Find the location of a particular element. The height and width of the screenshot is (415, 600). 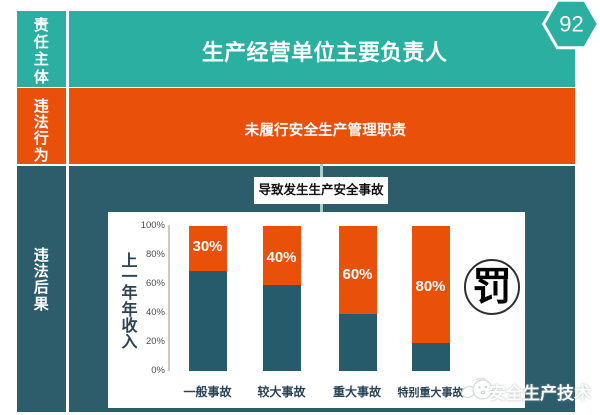

svg-text: 92 is located at coordinates (571, 24).